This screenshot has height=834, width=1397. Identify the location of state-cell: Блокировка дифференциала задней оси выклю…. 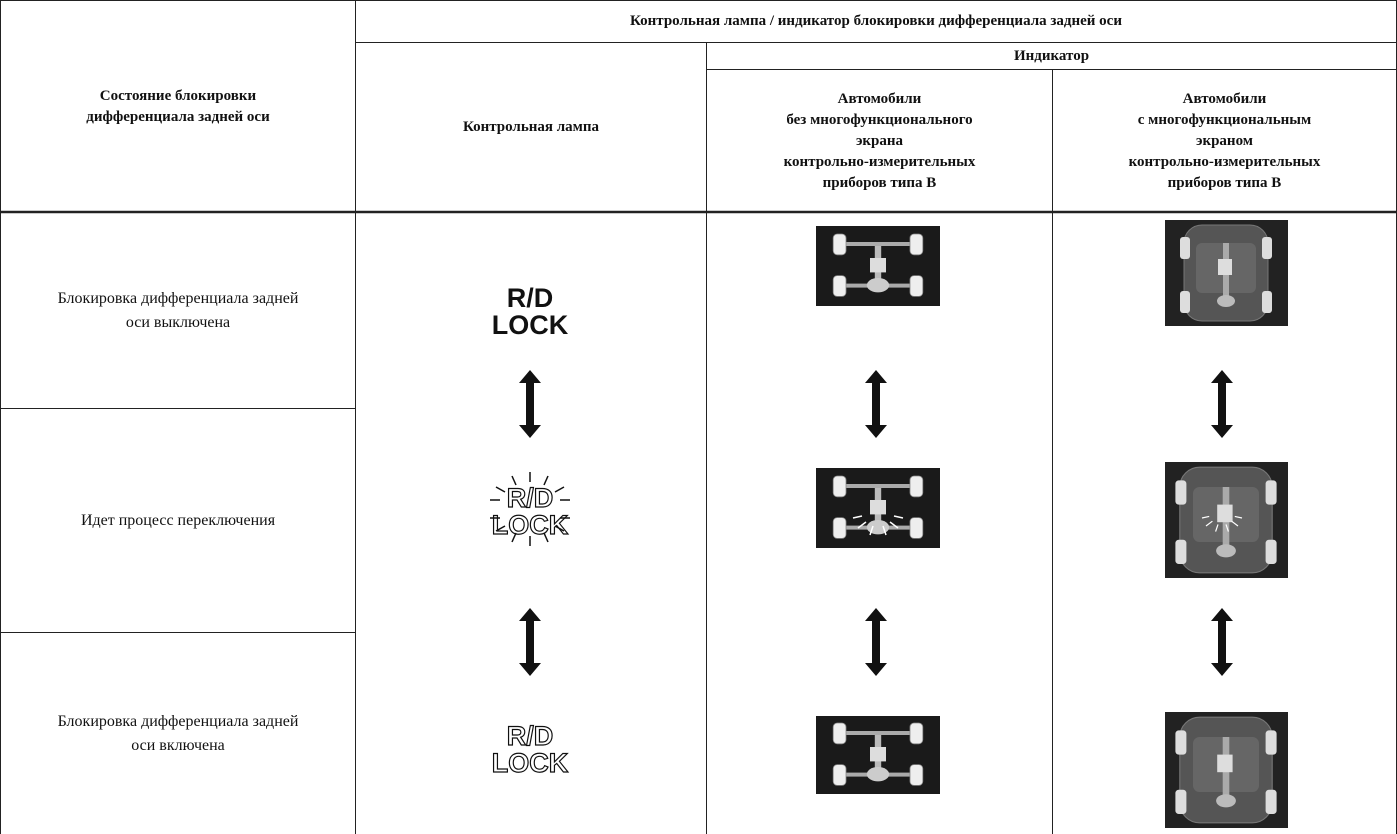
(178, 310).